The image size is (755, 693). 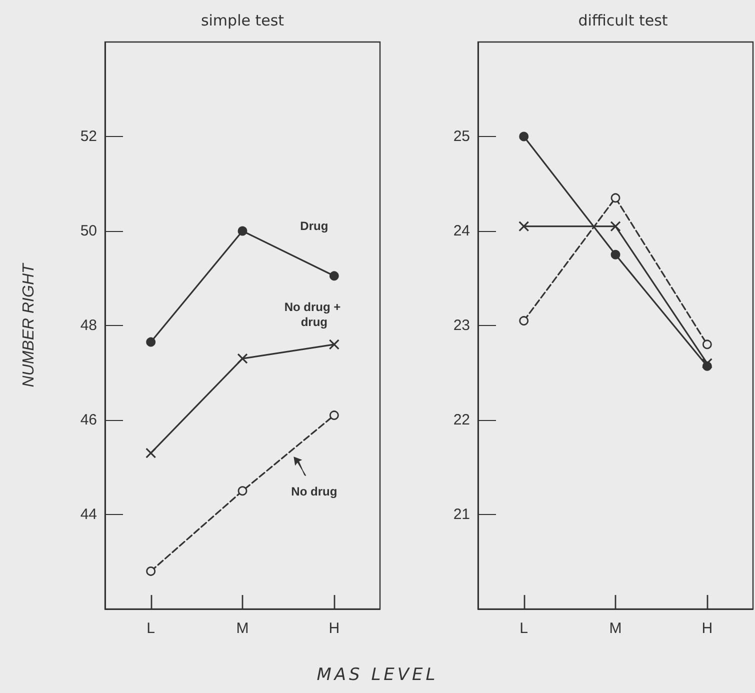 I want to click on annotation: No drug + drug, so click(x=314, y=314).